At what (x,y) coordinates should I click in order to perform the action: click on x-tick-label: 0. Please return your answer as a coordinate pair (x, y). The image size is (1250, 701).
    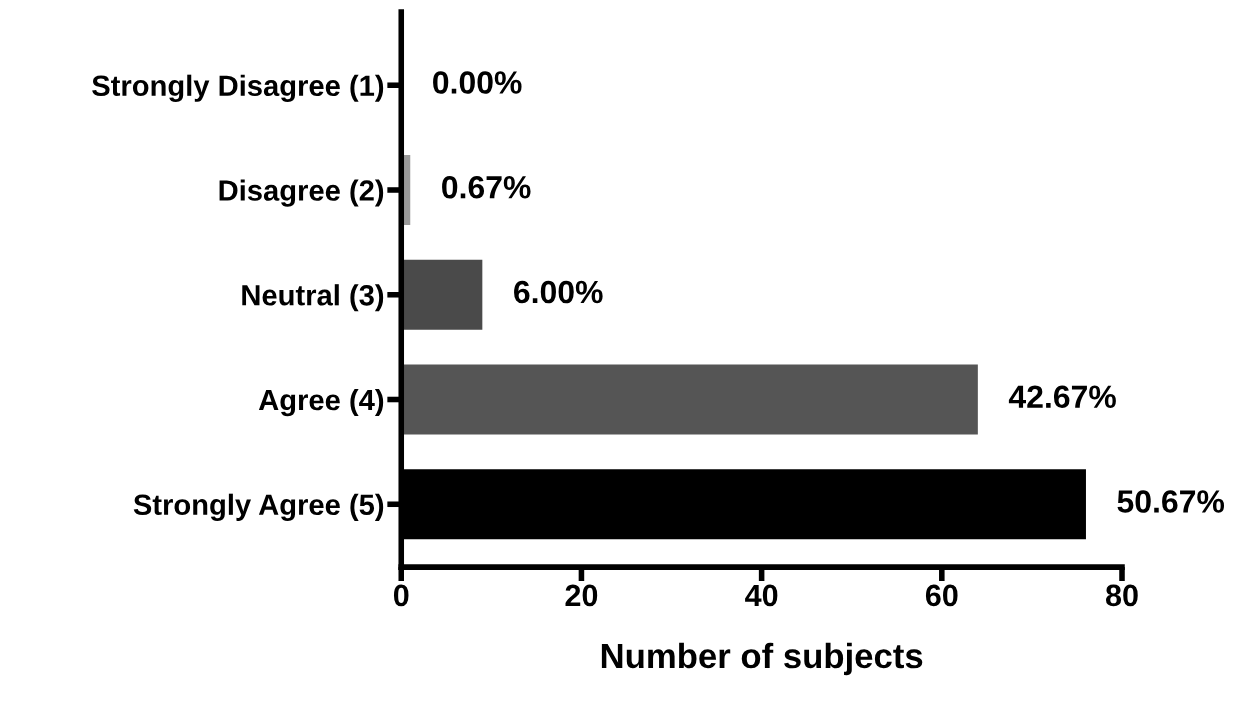
    Looking at the image, I should click on (401, 595).